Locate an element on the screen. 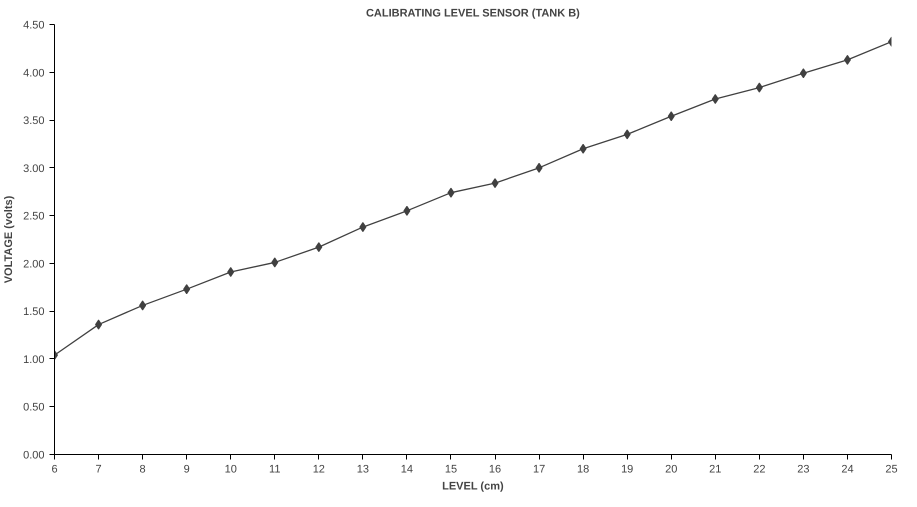 Image resolution: width=917 pixels, height=507 pixels. x-tick-label: 10 is located at coordinates (230, 470).